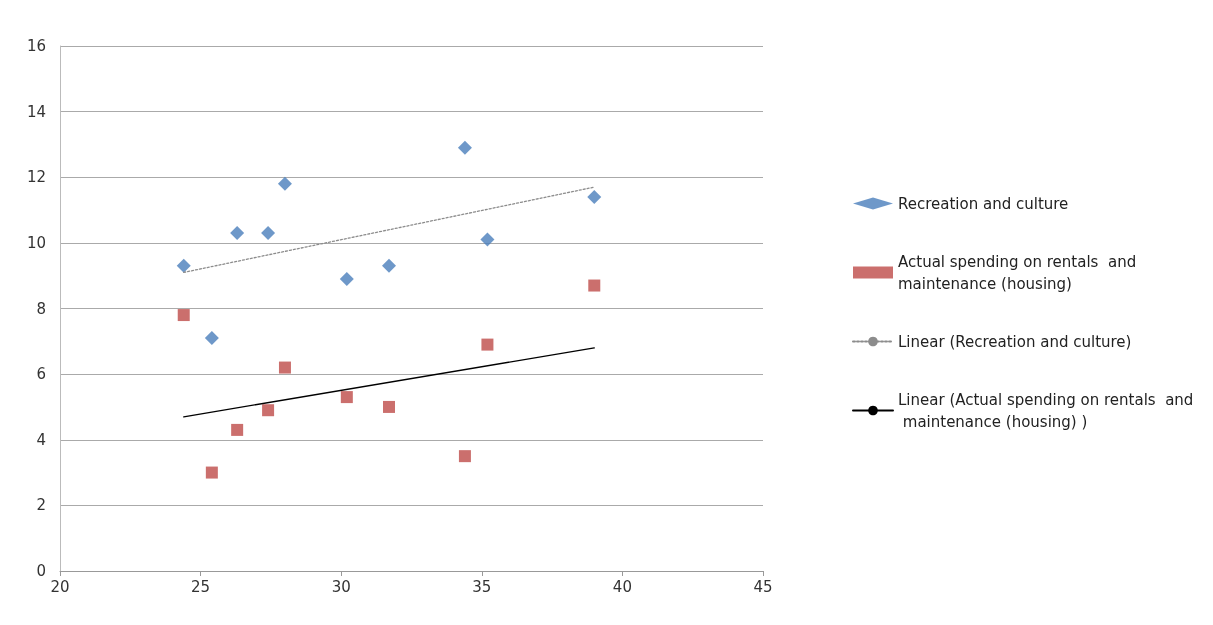  Describe the element at coordinates (36, 242) in the screenshot. I see `y-tick-label: 10` at that location.